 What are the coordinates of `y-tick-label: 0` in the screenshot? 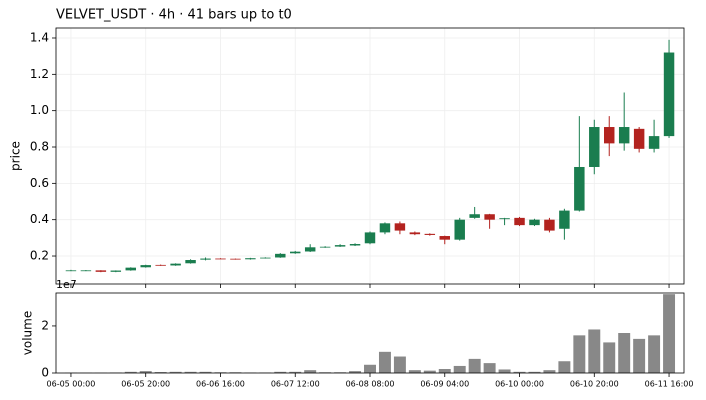 It's located at (45, 373).